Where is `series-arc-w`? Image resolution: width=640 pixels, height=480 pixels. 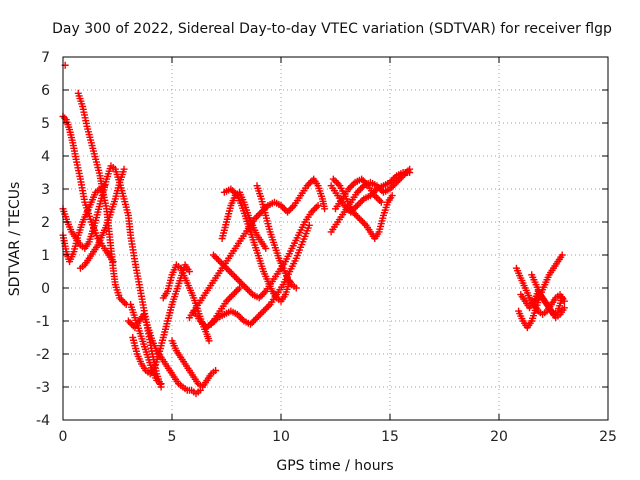
series-arc-w is located at coordinates (540, 291).